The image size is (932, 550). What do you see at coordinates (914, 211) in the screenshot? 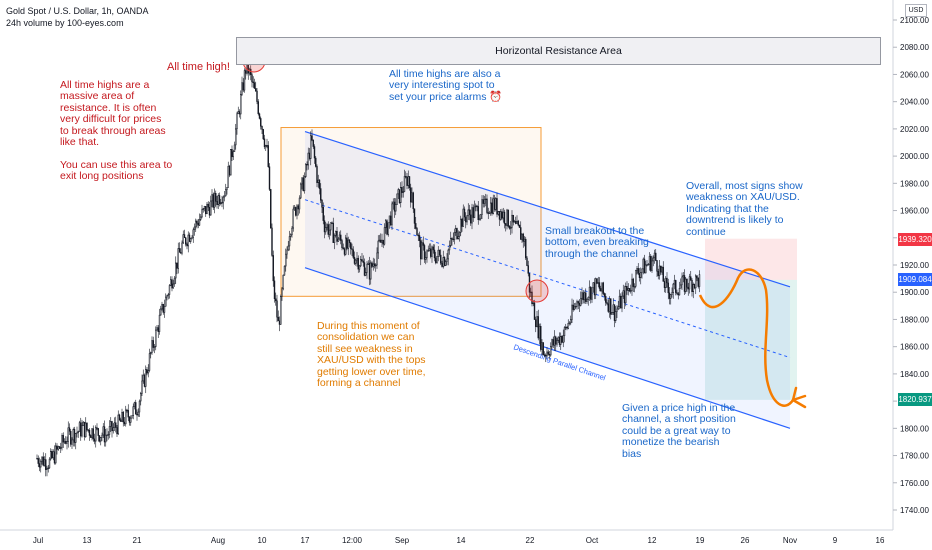
I see `price-tick-label: 1960.00` at bounding box center [914, 211].